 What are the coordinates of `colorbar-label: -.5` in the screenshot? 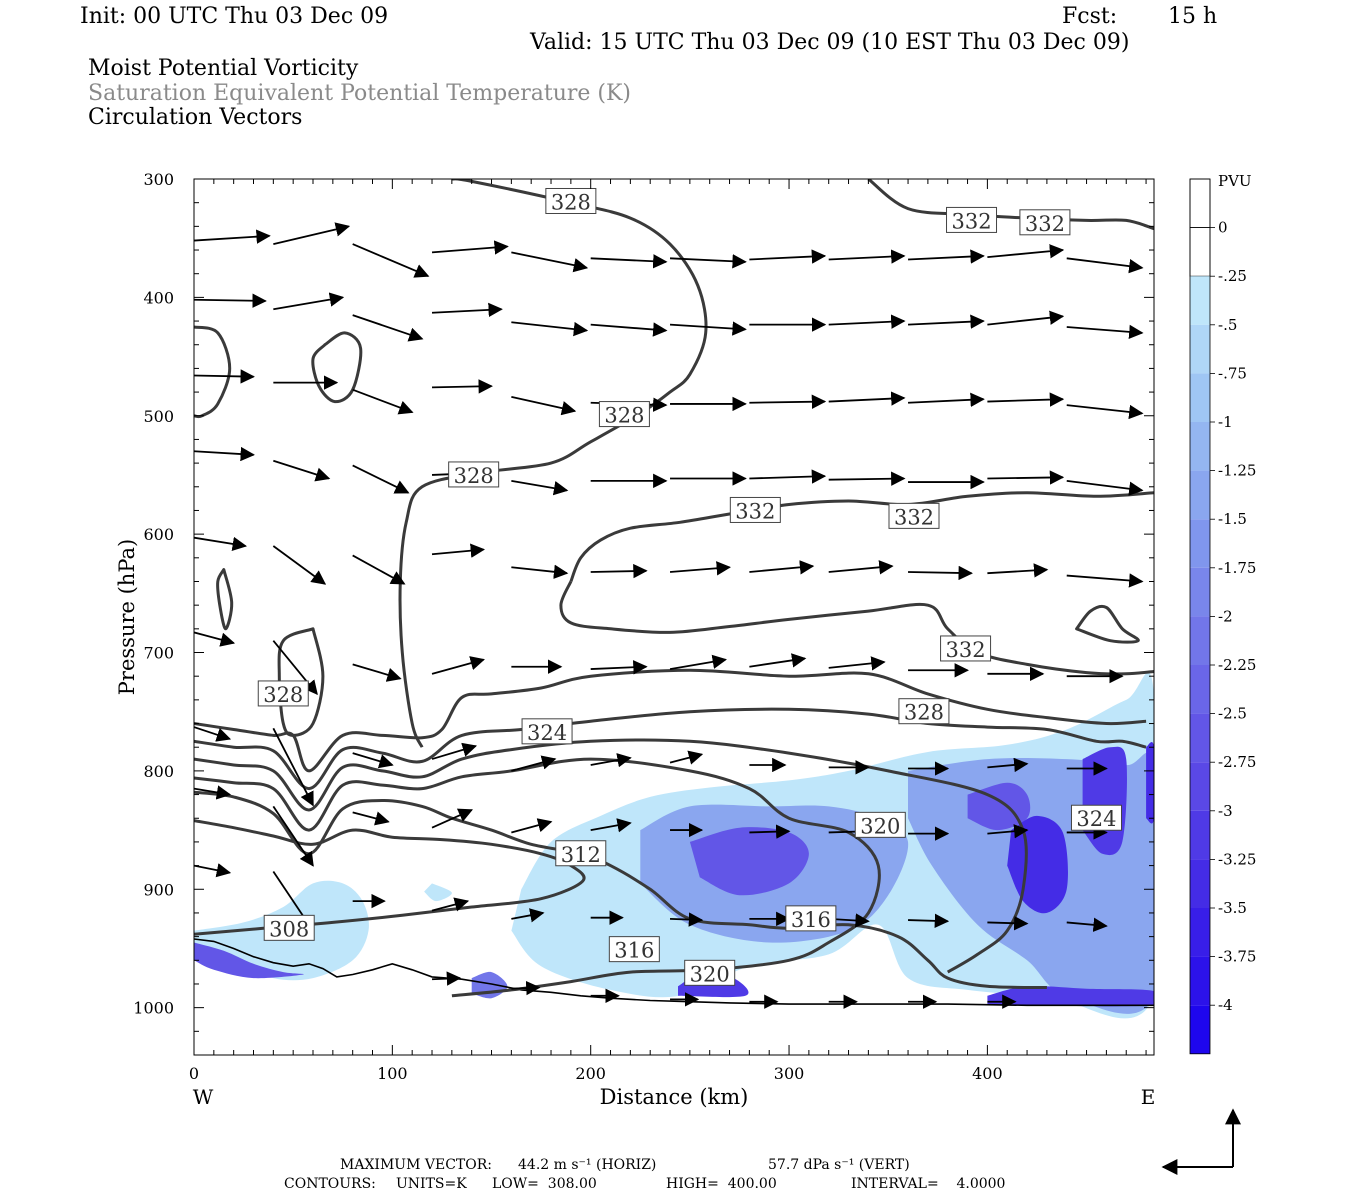 It's located at (1227, 325).